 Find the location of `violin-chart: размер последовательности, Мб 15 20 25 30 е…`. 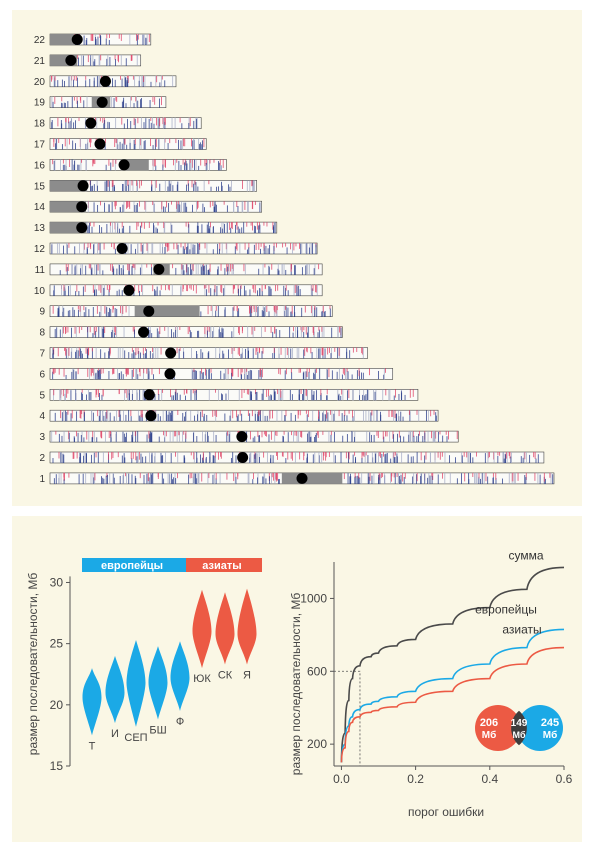

violin-chart: размер последовательности, Мб 15 20 25 30 е… is located at coordinates (144, 665).